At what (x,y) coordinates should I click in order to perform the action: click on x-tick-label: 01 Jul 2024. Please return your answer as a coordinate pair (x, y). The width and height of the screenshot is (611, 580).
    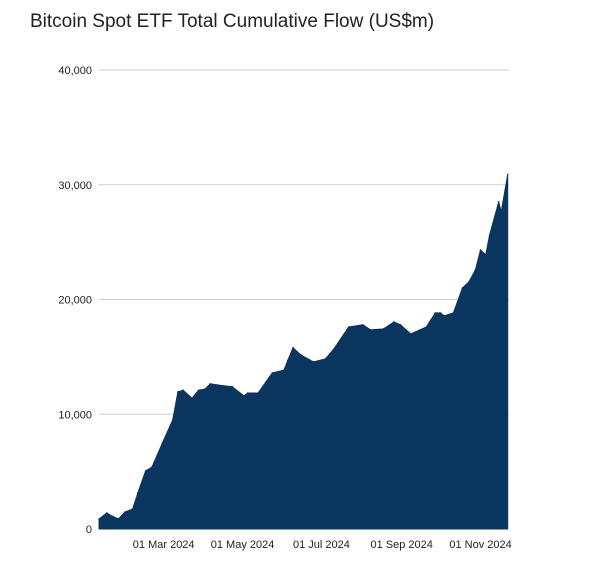
    Looking at the image, I should click on (321, 545).